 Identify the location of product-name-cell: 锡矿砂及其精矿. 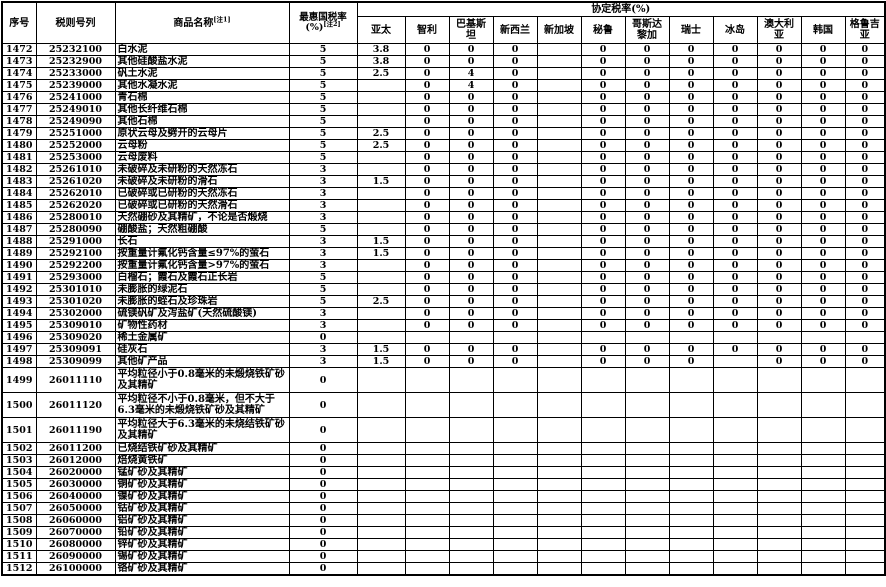
(202, 556).